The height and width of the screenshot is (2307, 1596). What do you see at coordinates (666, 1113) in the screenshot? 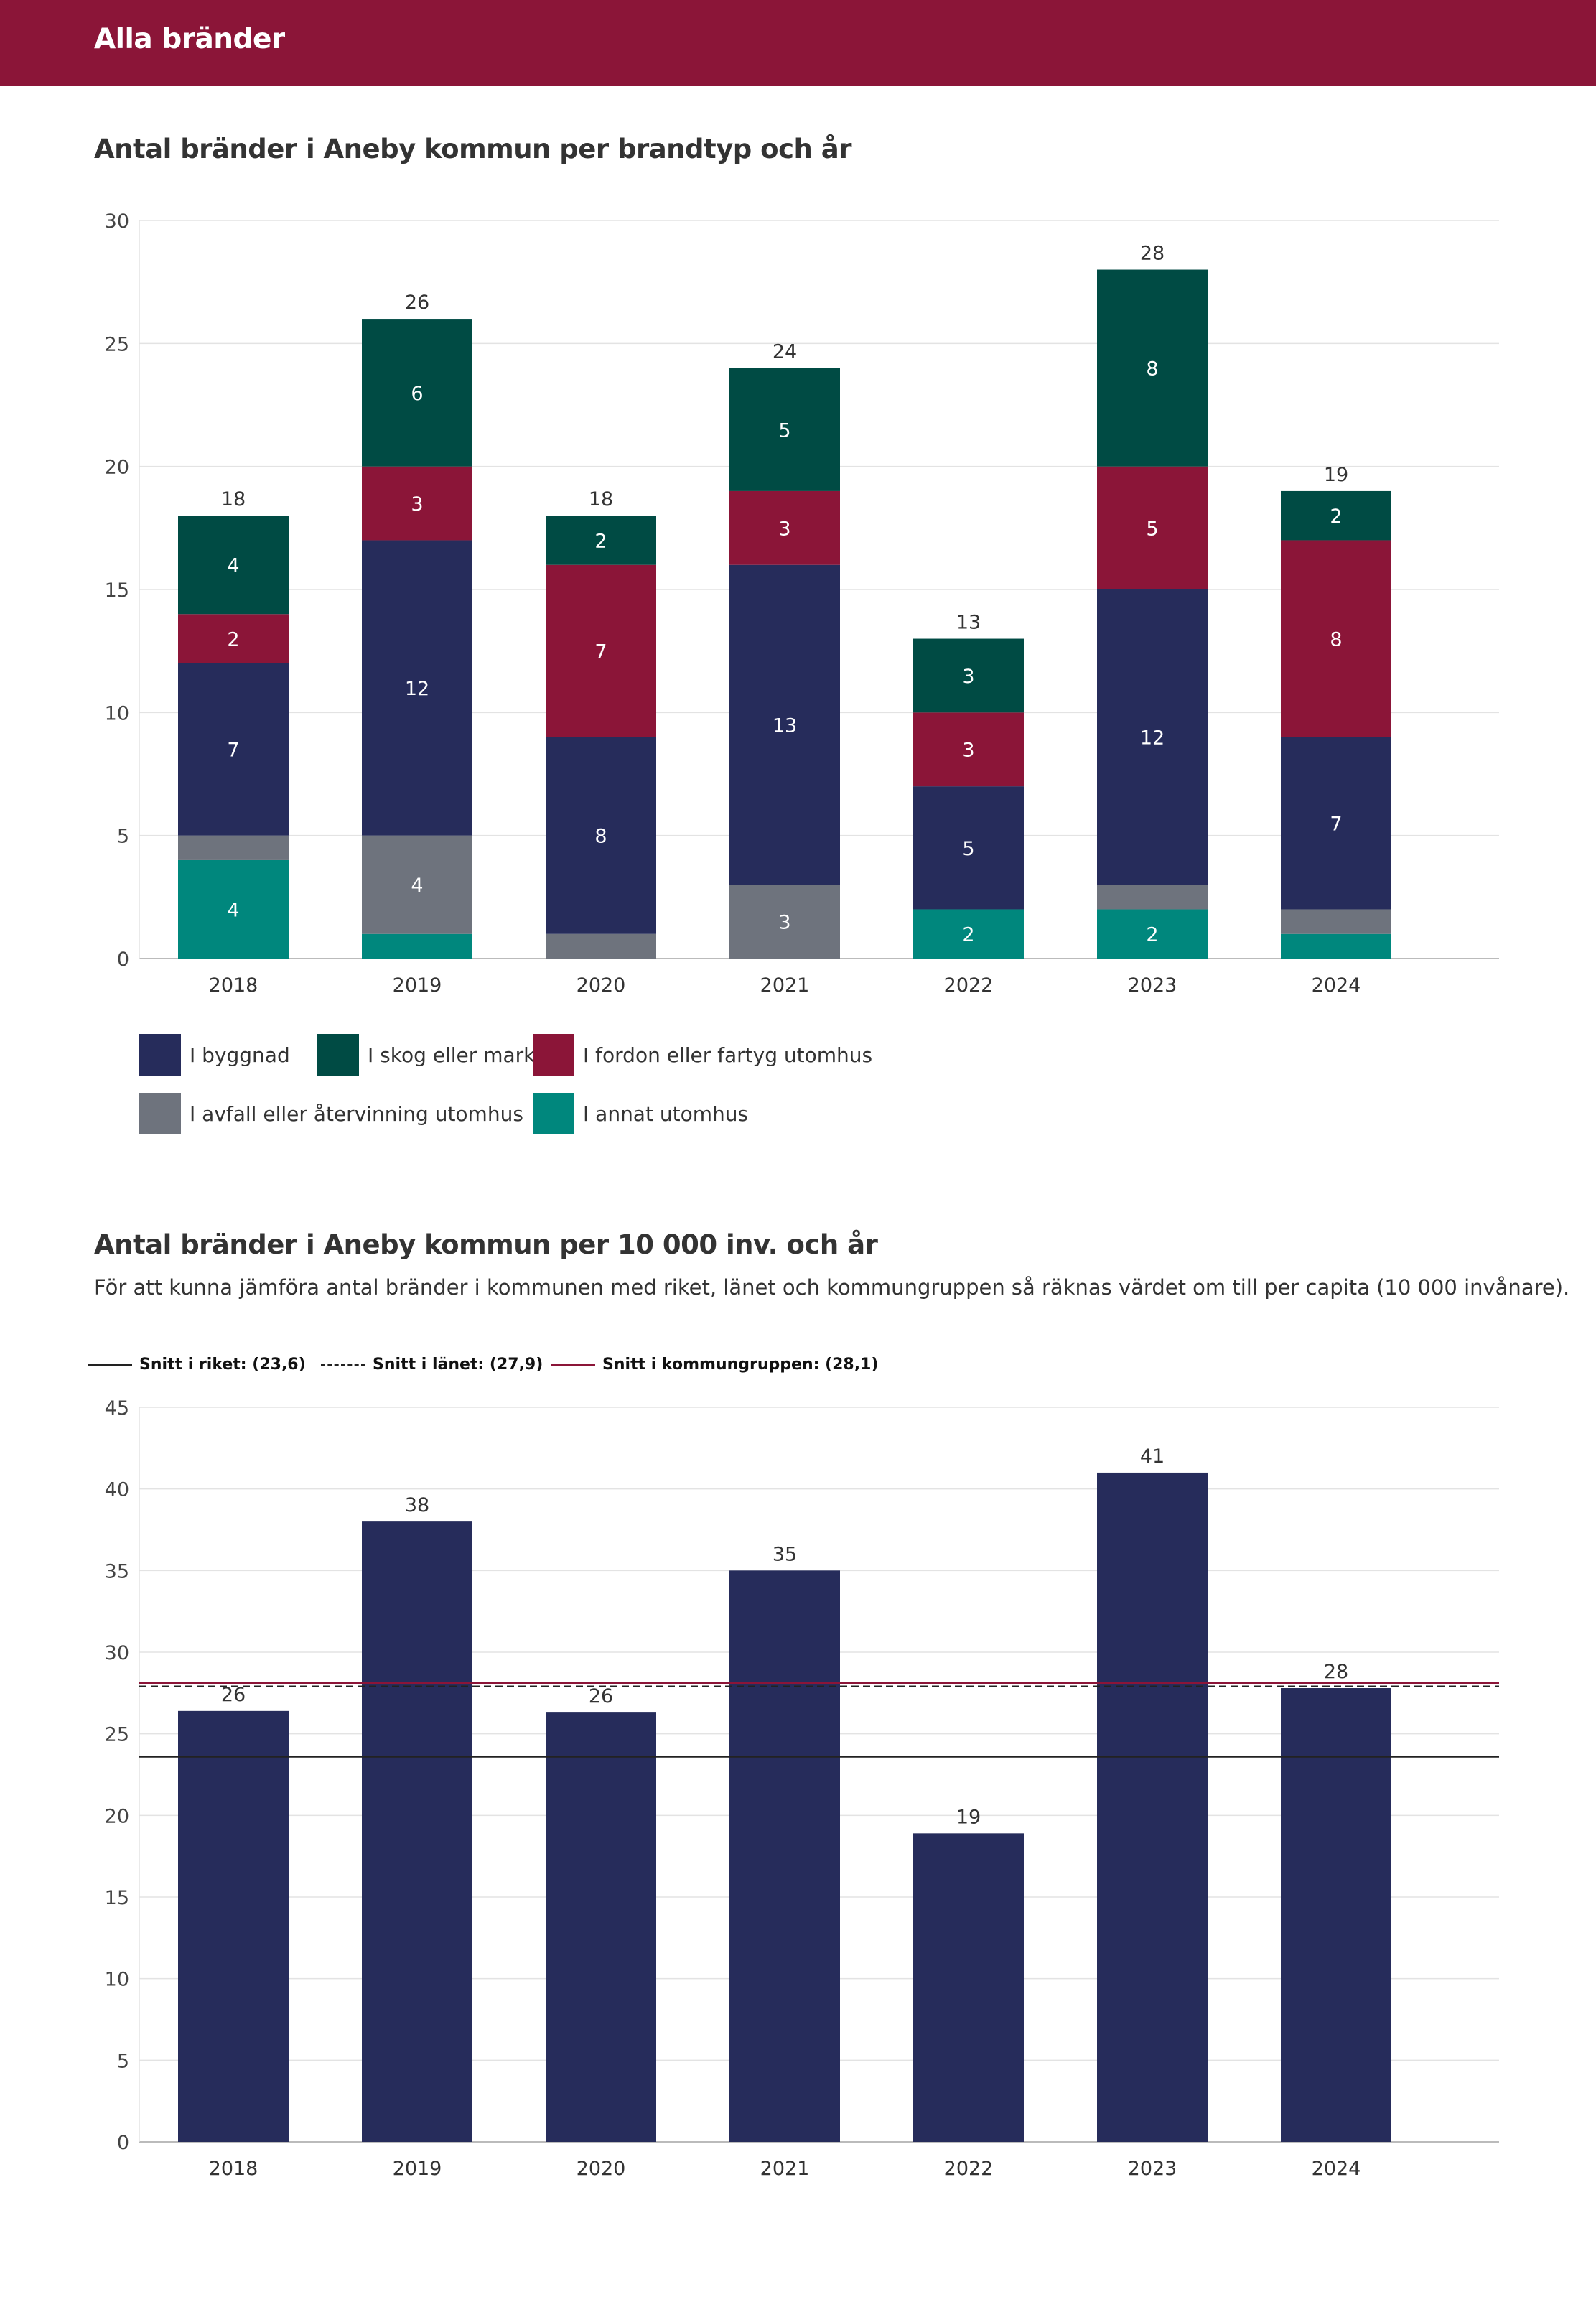
I see `legend-label-annat: I annat utomhus` at bounding box center [666, 1113].